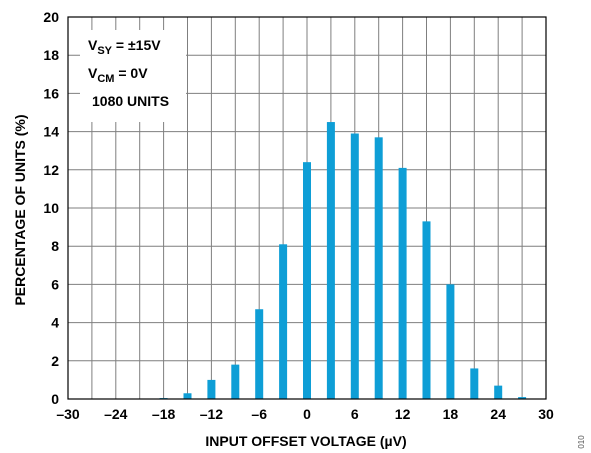 The image size is (591, 453). Describe the element at coordinates (20, 209) in the screenshot. I see `y-axis-label: PERCENTAGE OF UNITS (%)` at that location.